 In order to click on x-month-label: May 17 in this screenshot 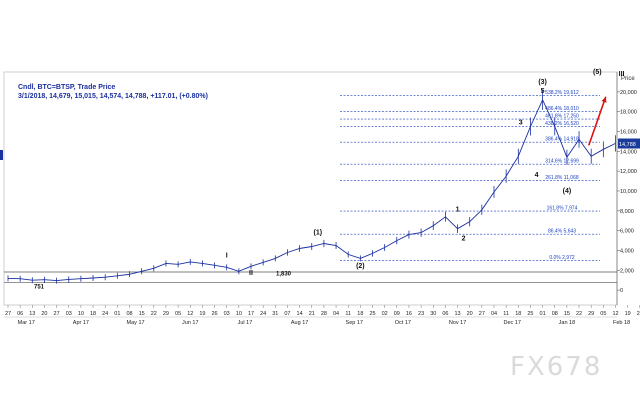, I will do `click(136, 323)`.